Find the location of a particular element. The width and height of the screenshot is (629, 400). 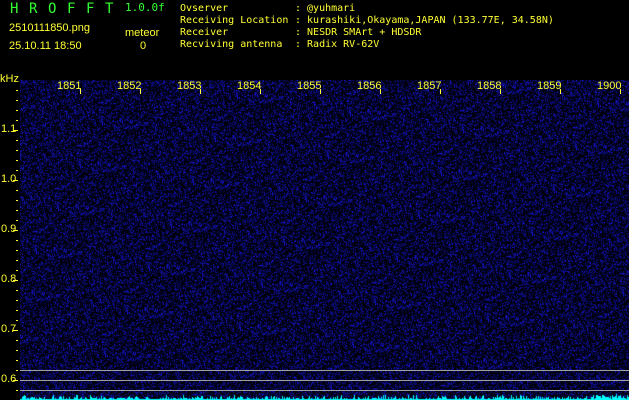

y-tick-label: 1.0 is located at coordinates (9, 179).